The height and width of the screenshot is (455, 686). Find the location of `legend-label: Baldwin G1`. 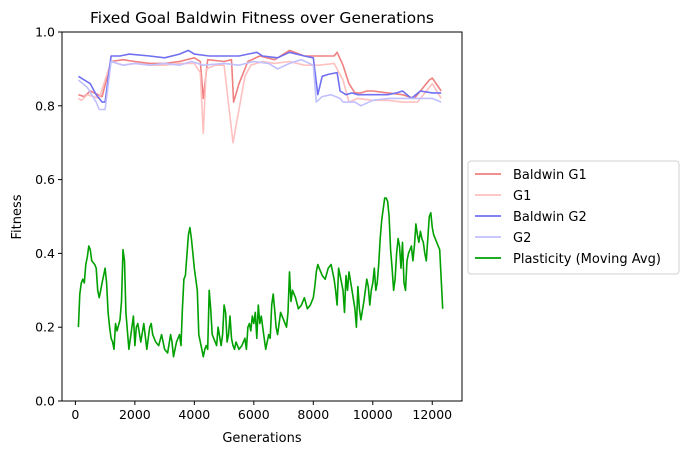

legend-label: Baldwin G1 is located at coordinates (550, 175).